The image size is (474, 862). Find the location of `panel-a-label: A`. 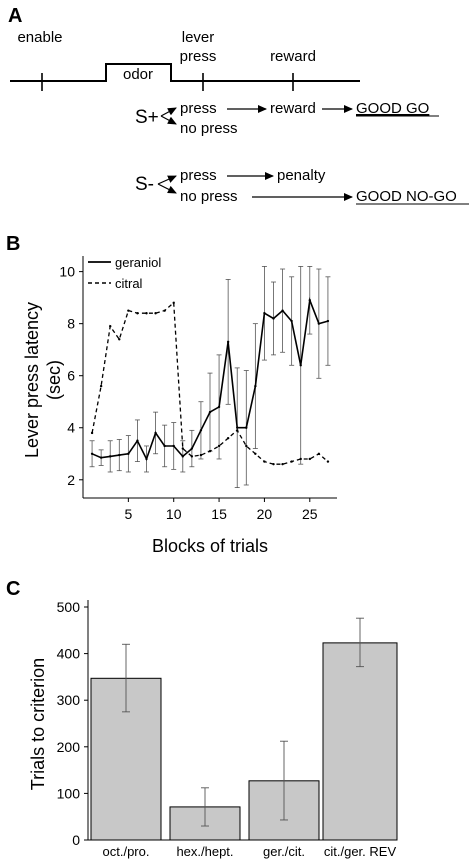

panel-a-label: A is located at coordinates (15, 16).